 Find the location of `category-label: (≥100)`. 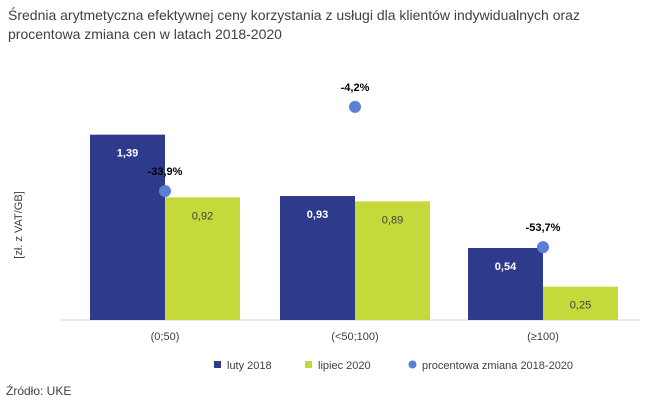

category-label: (≥100) is located at coordinates (543, 337).